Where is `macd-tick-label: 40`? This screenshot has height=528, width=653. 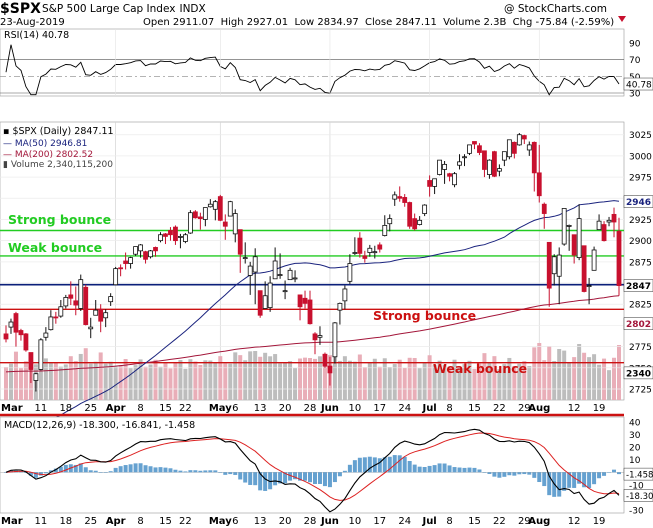
macd-tick-label: 40 is located at coordinates (635, 424).